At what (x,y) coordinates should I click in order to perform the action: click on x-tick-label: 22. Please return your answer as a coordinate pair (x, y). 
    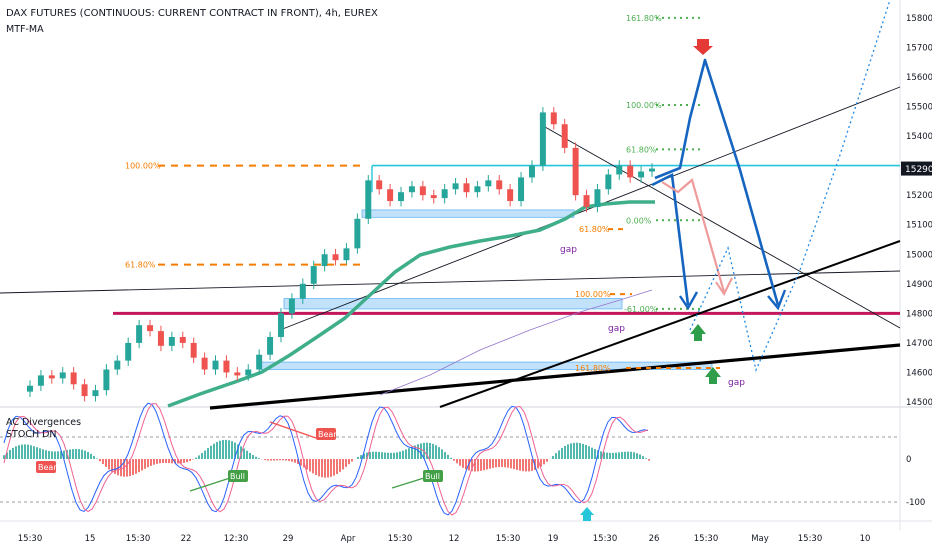
    Looking at the image, I should click on (186, 539).